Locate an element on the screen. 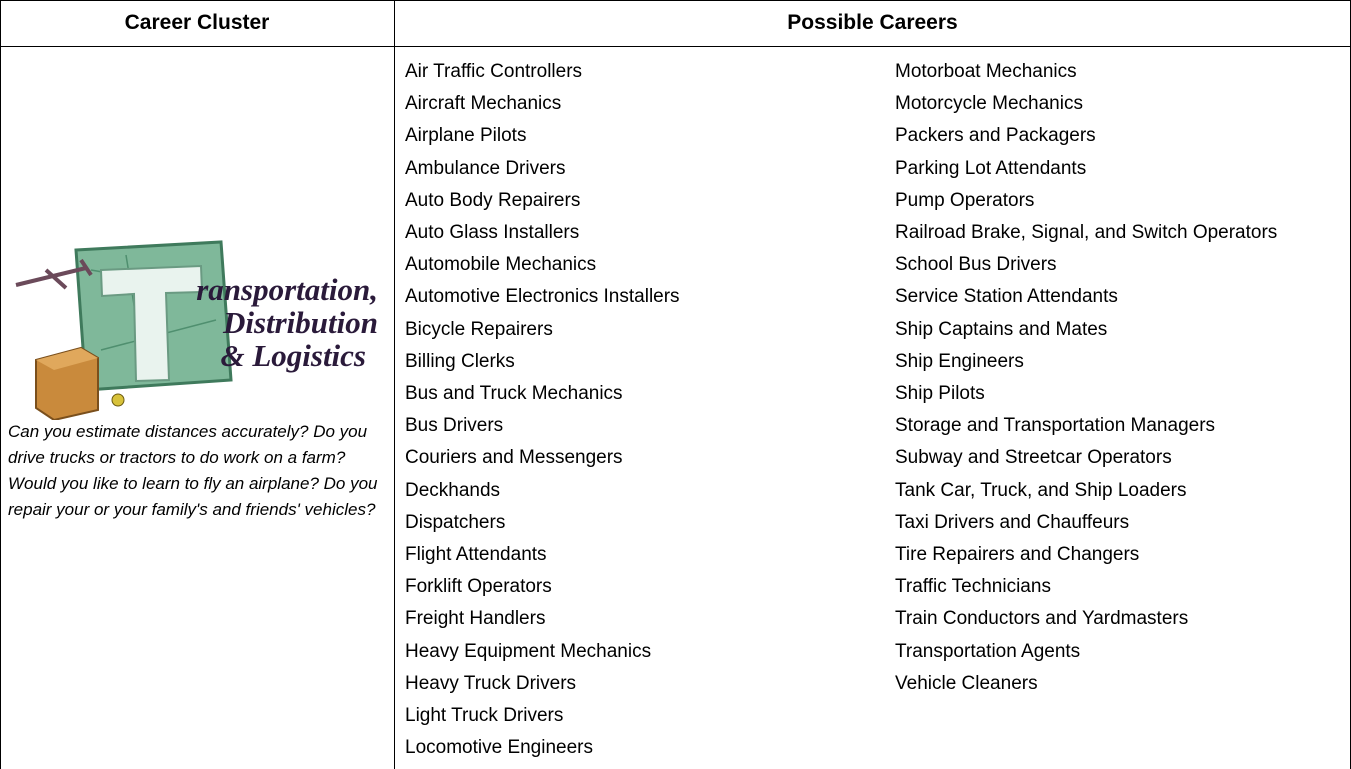 The width and height of the screenshot is (1351, 769). career-item: Ship Engineers is located at coordinates (959, 361).